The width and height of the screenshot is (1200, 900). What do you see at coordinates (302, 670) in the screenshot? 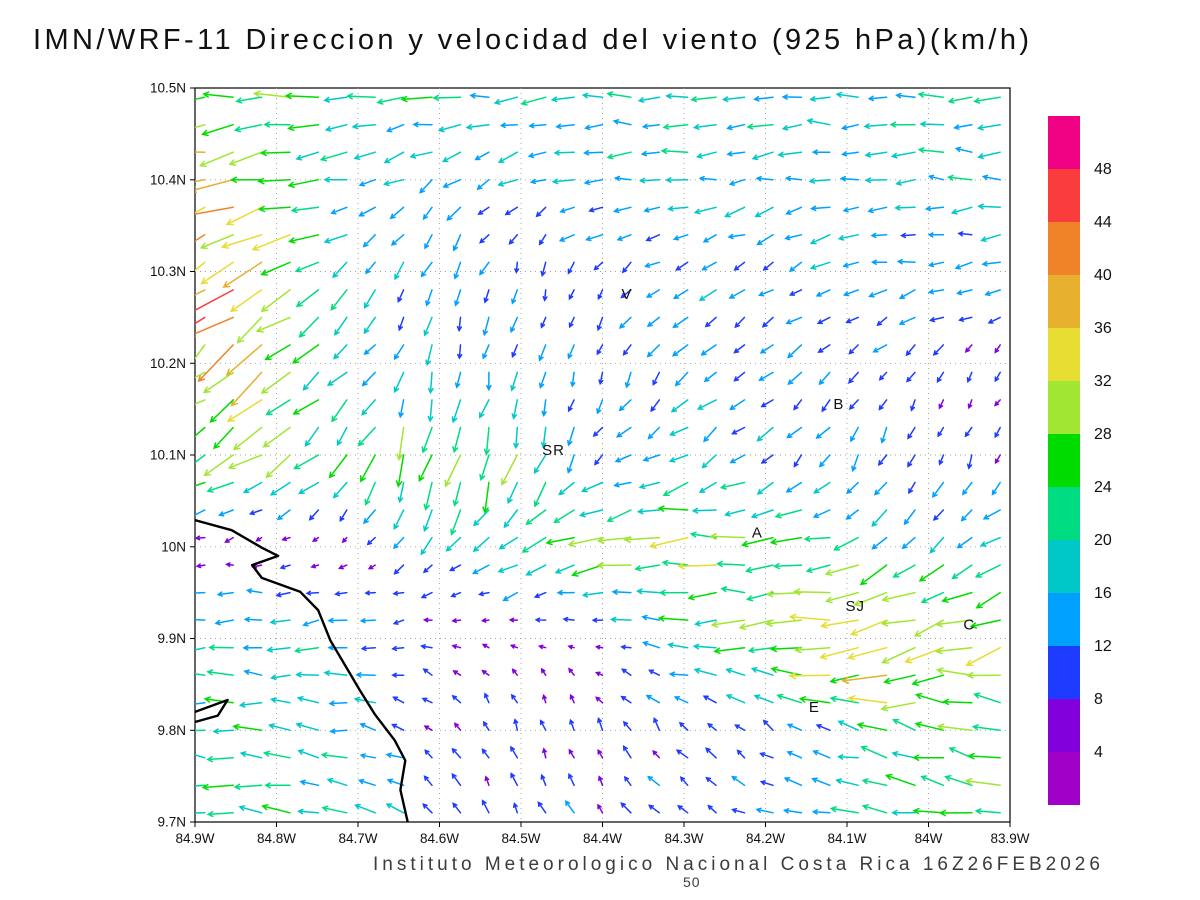
I see `coastline` at bounding box center [302, 670].